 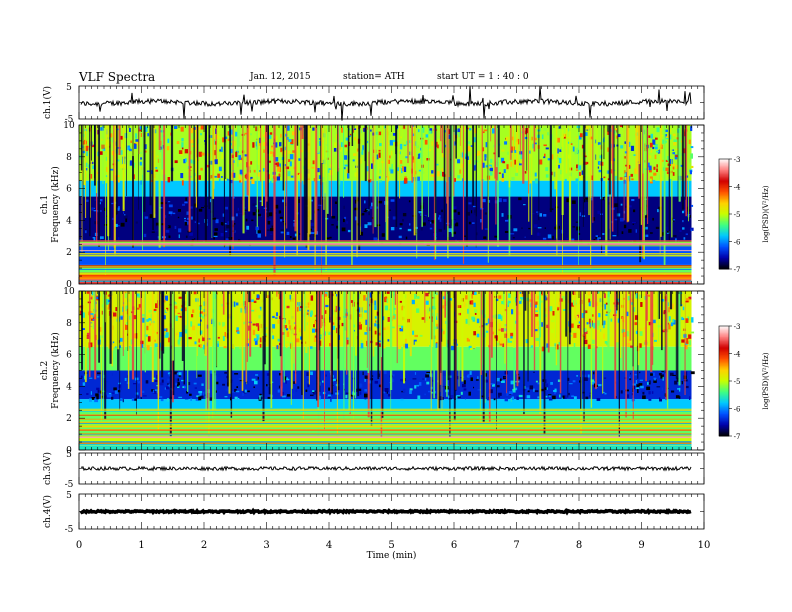 I want to click on ch1-waveform-ytick-bottom: -5, so click(x=69, y=120).